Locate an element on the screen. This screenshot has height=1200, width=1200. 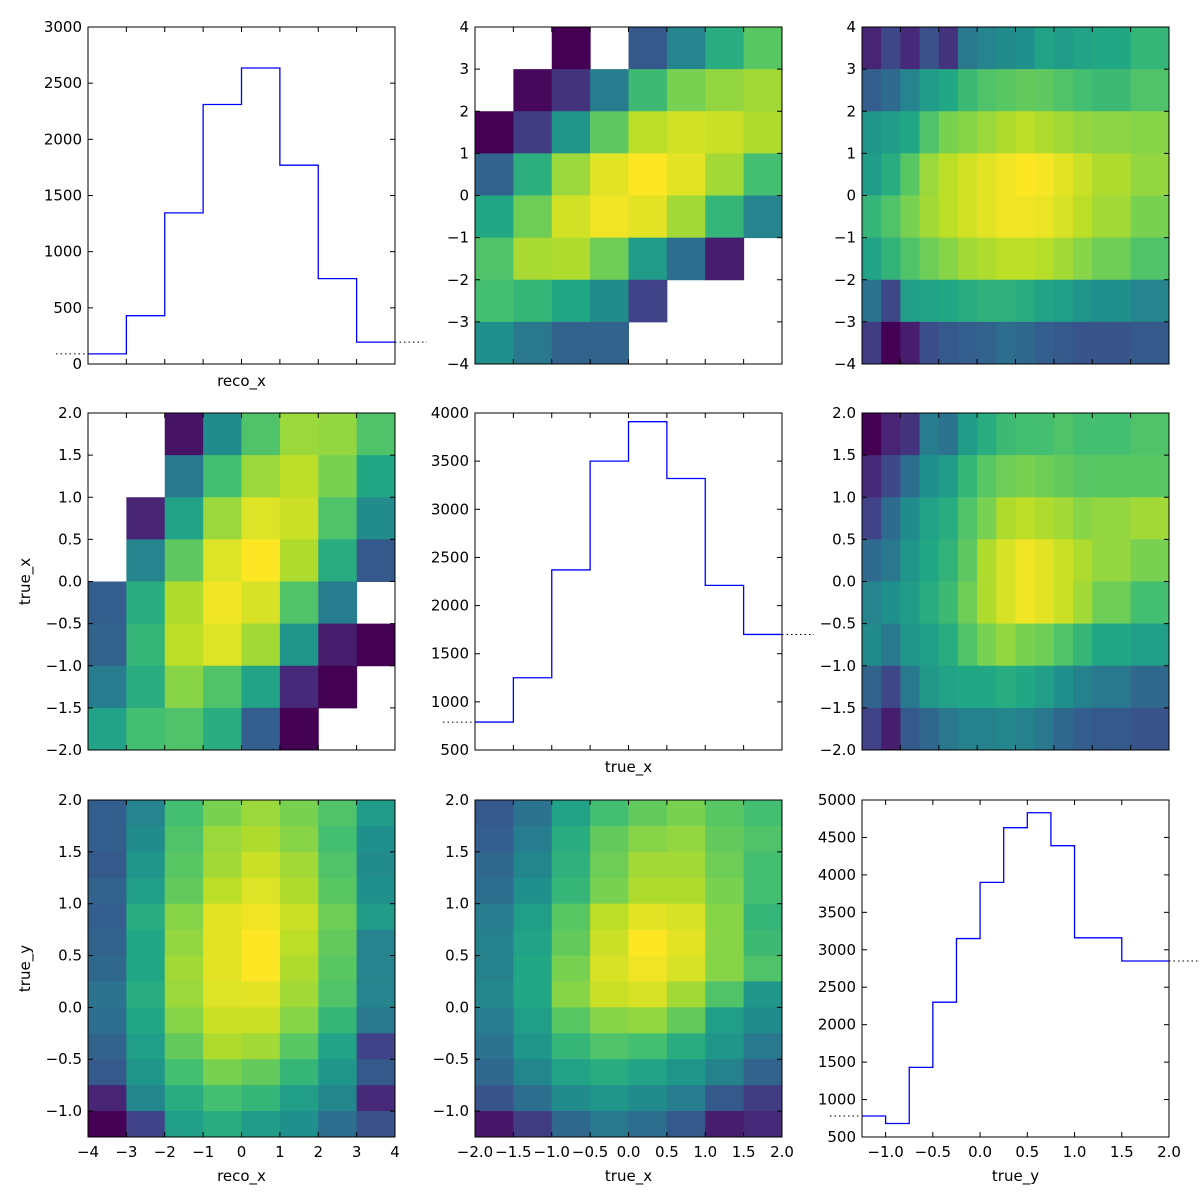
y-tick-label: 1000 is located at coordinates (837, 1100).